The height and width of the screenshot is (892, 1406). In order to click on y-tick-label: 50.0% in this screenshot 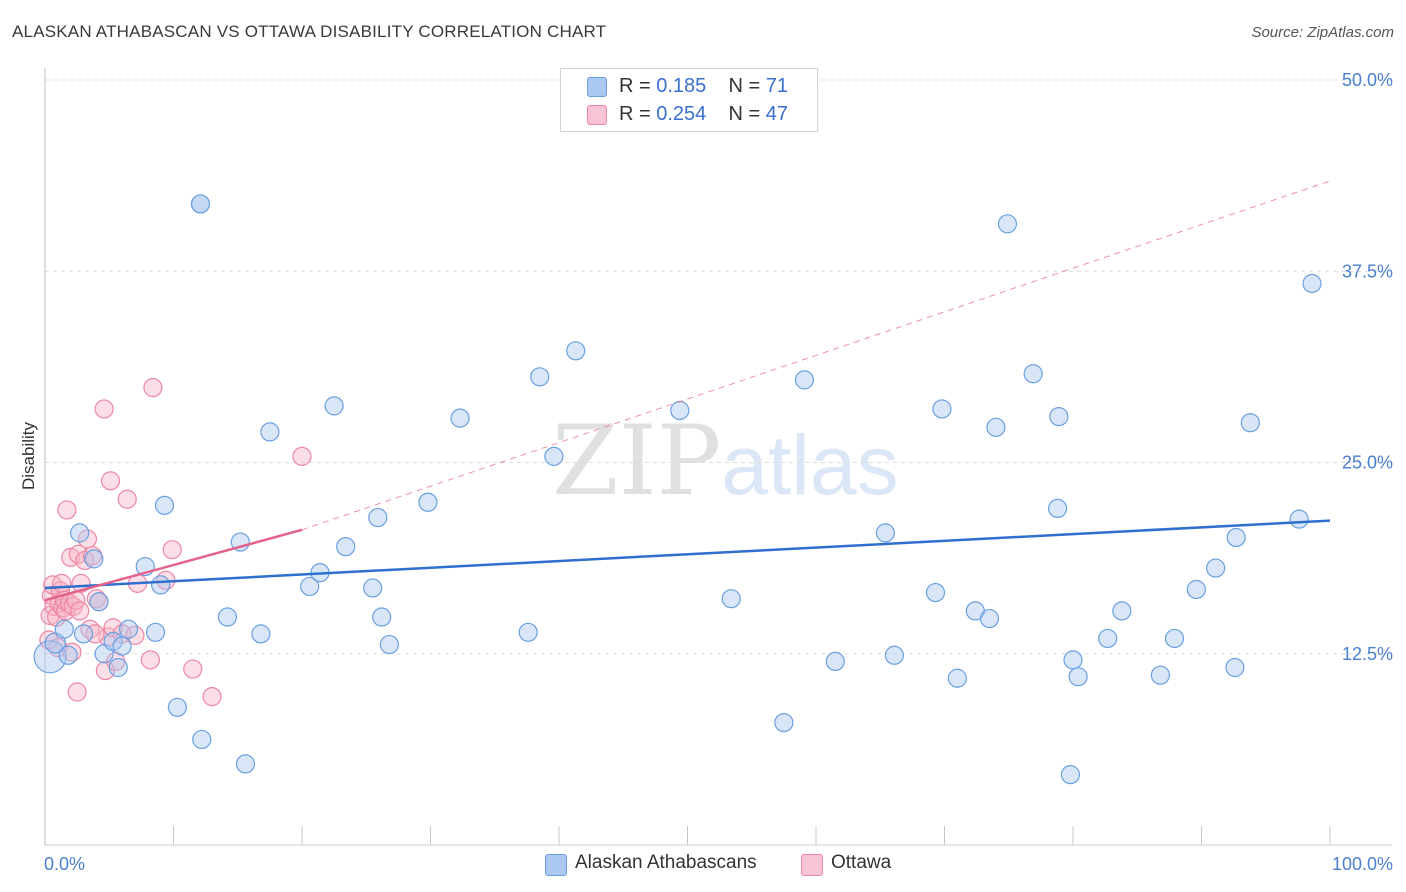, I will do `click(1367, 80)`.